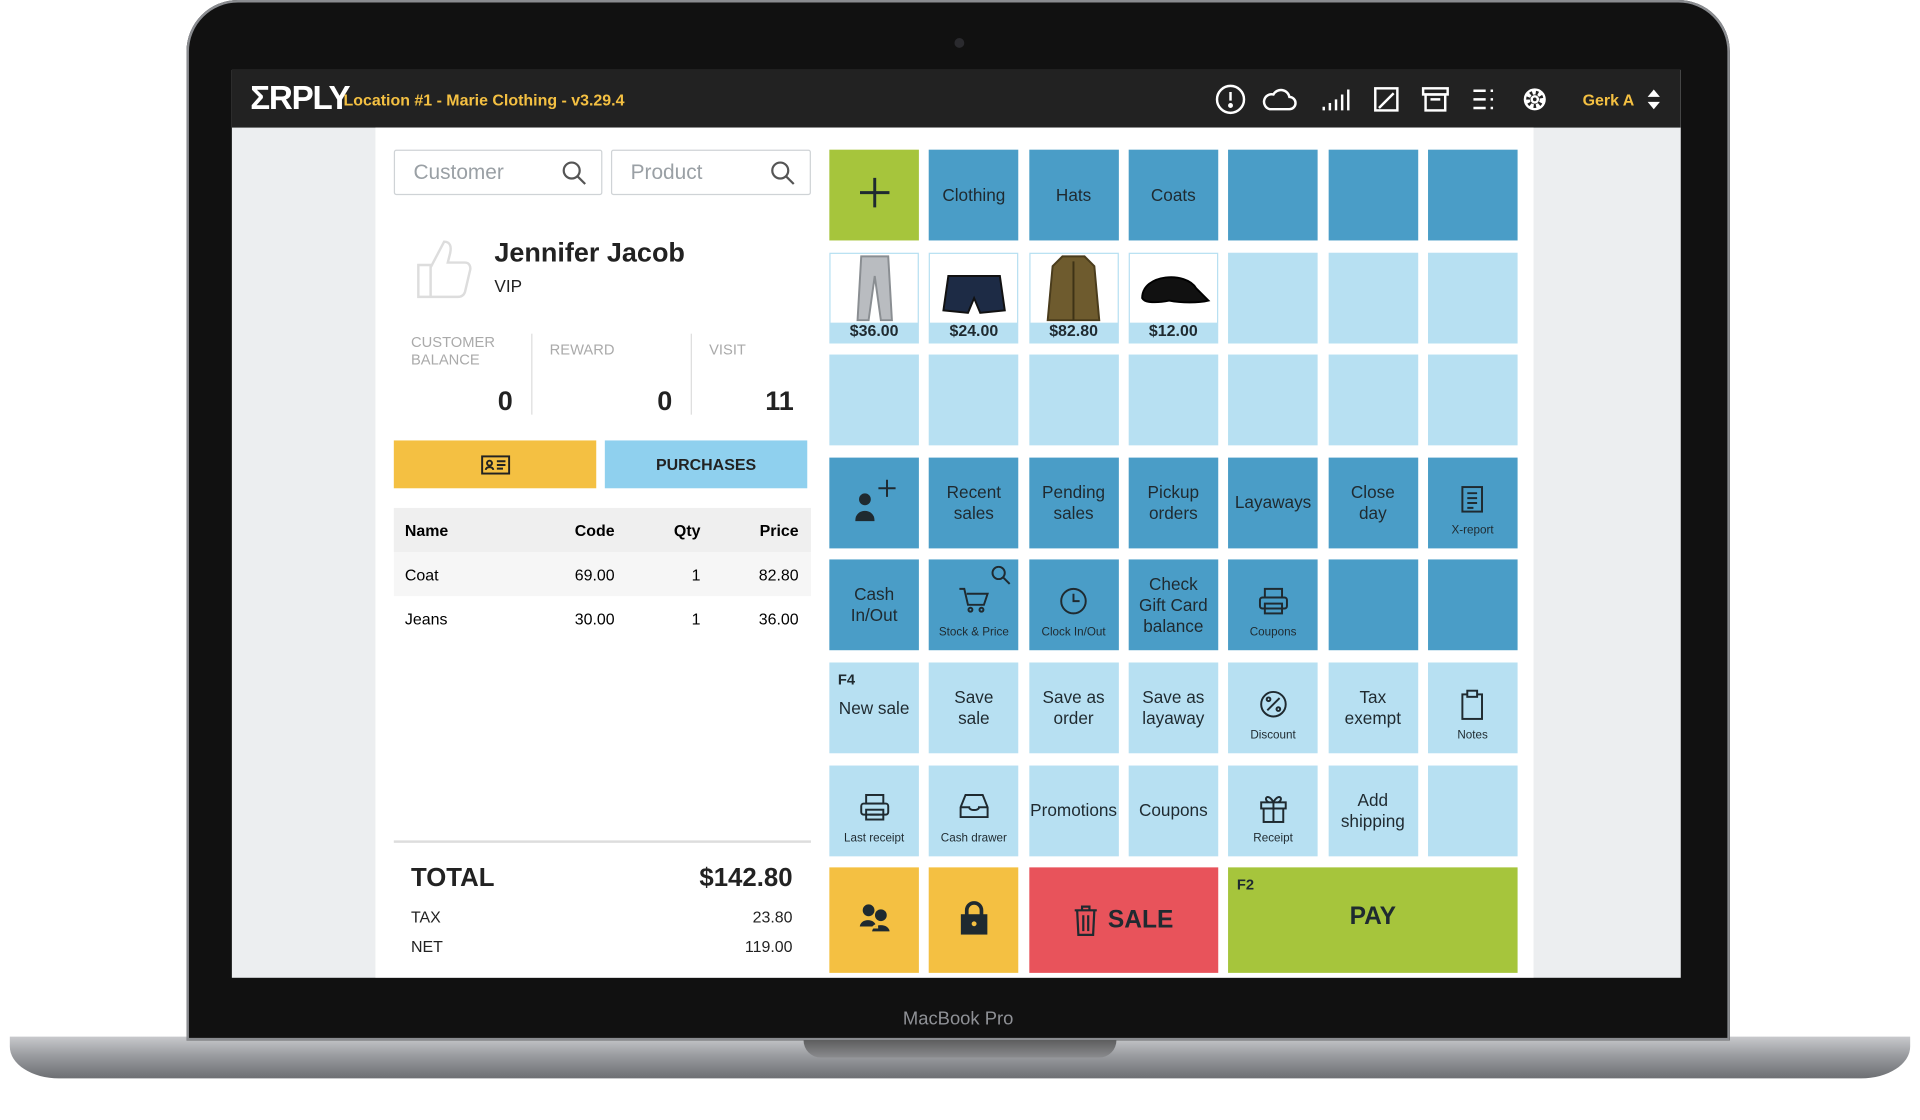 The width and height of the screenshot is (1920, 1120). I want to click on tile-label: Save as order, so click(1073, 707).